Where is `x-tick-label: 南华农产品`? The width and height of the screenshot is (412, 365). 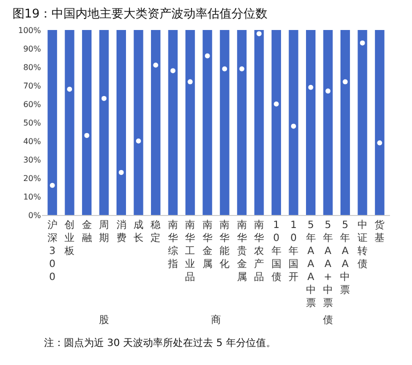
x-tick-label: 南华农产品 is located at coordinates (259, 251).